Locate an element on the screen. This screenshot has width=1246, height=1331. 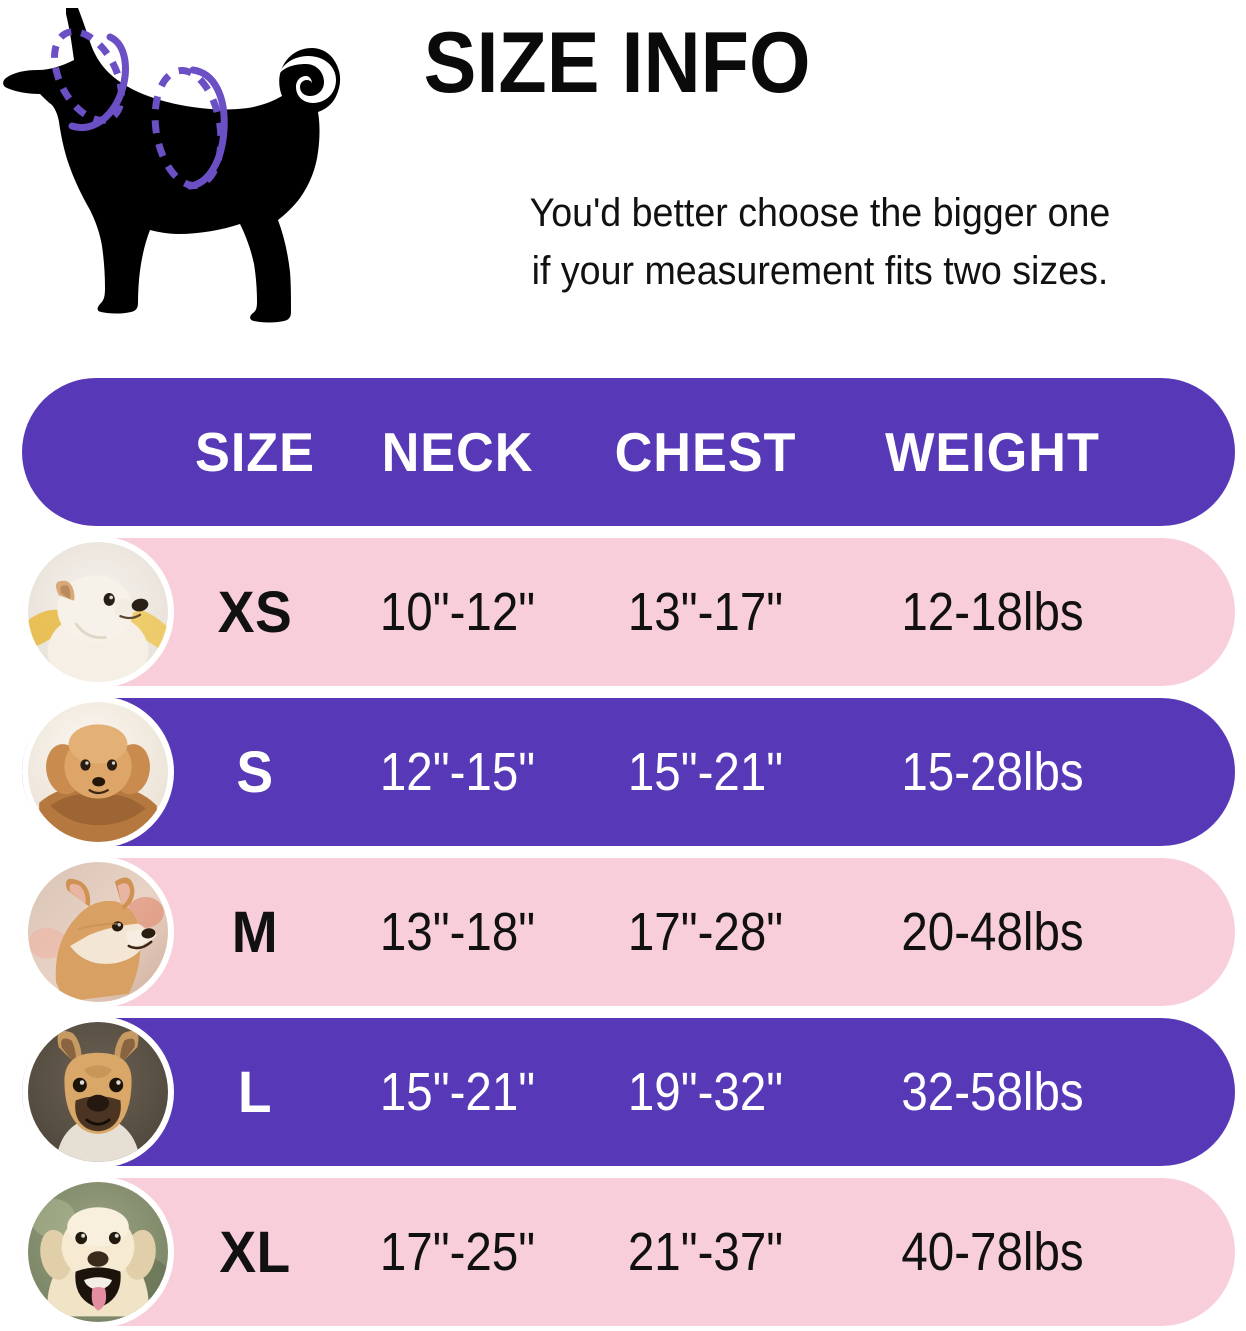
row-cells-s: S 12"-15" 15"-21" 15-28lbs is located at coordinates (623, 772).